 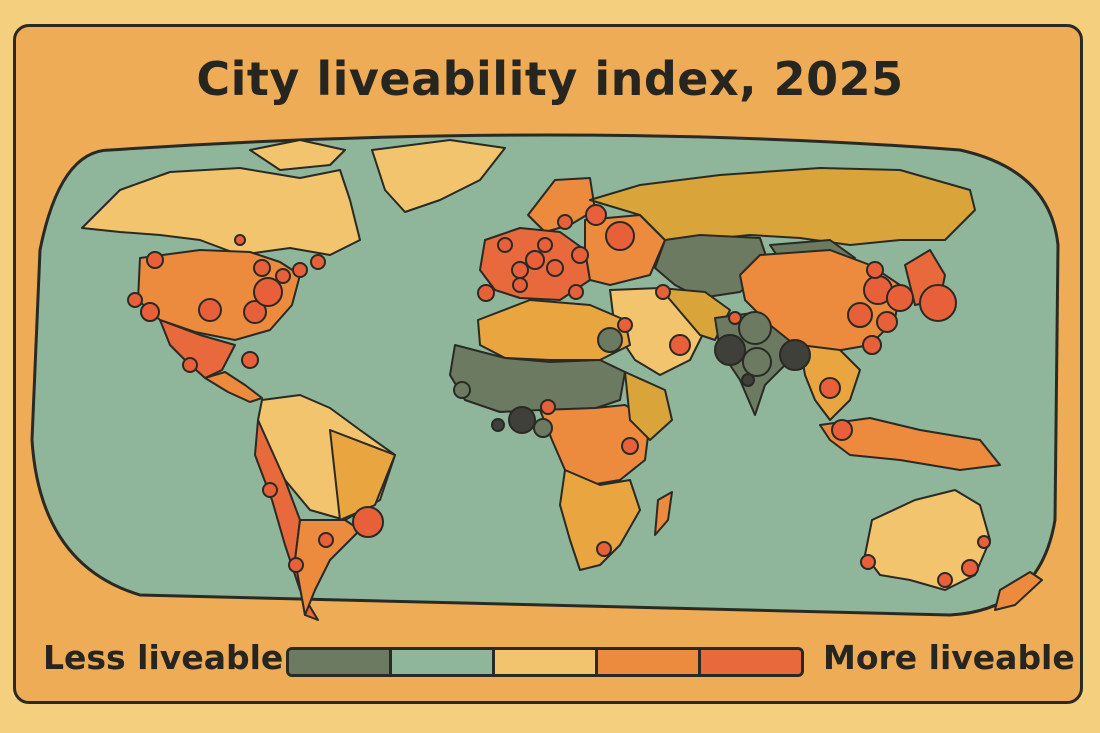 What do you see at coordinates (595, 445) in the screenshot?
I see `region-central-africa` at bounding box center [595, 445].